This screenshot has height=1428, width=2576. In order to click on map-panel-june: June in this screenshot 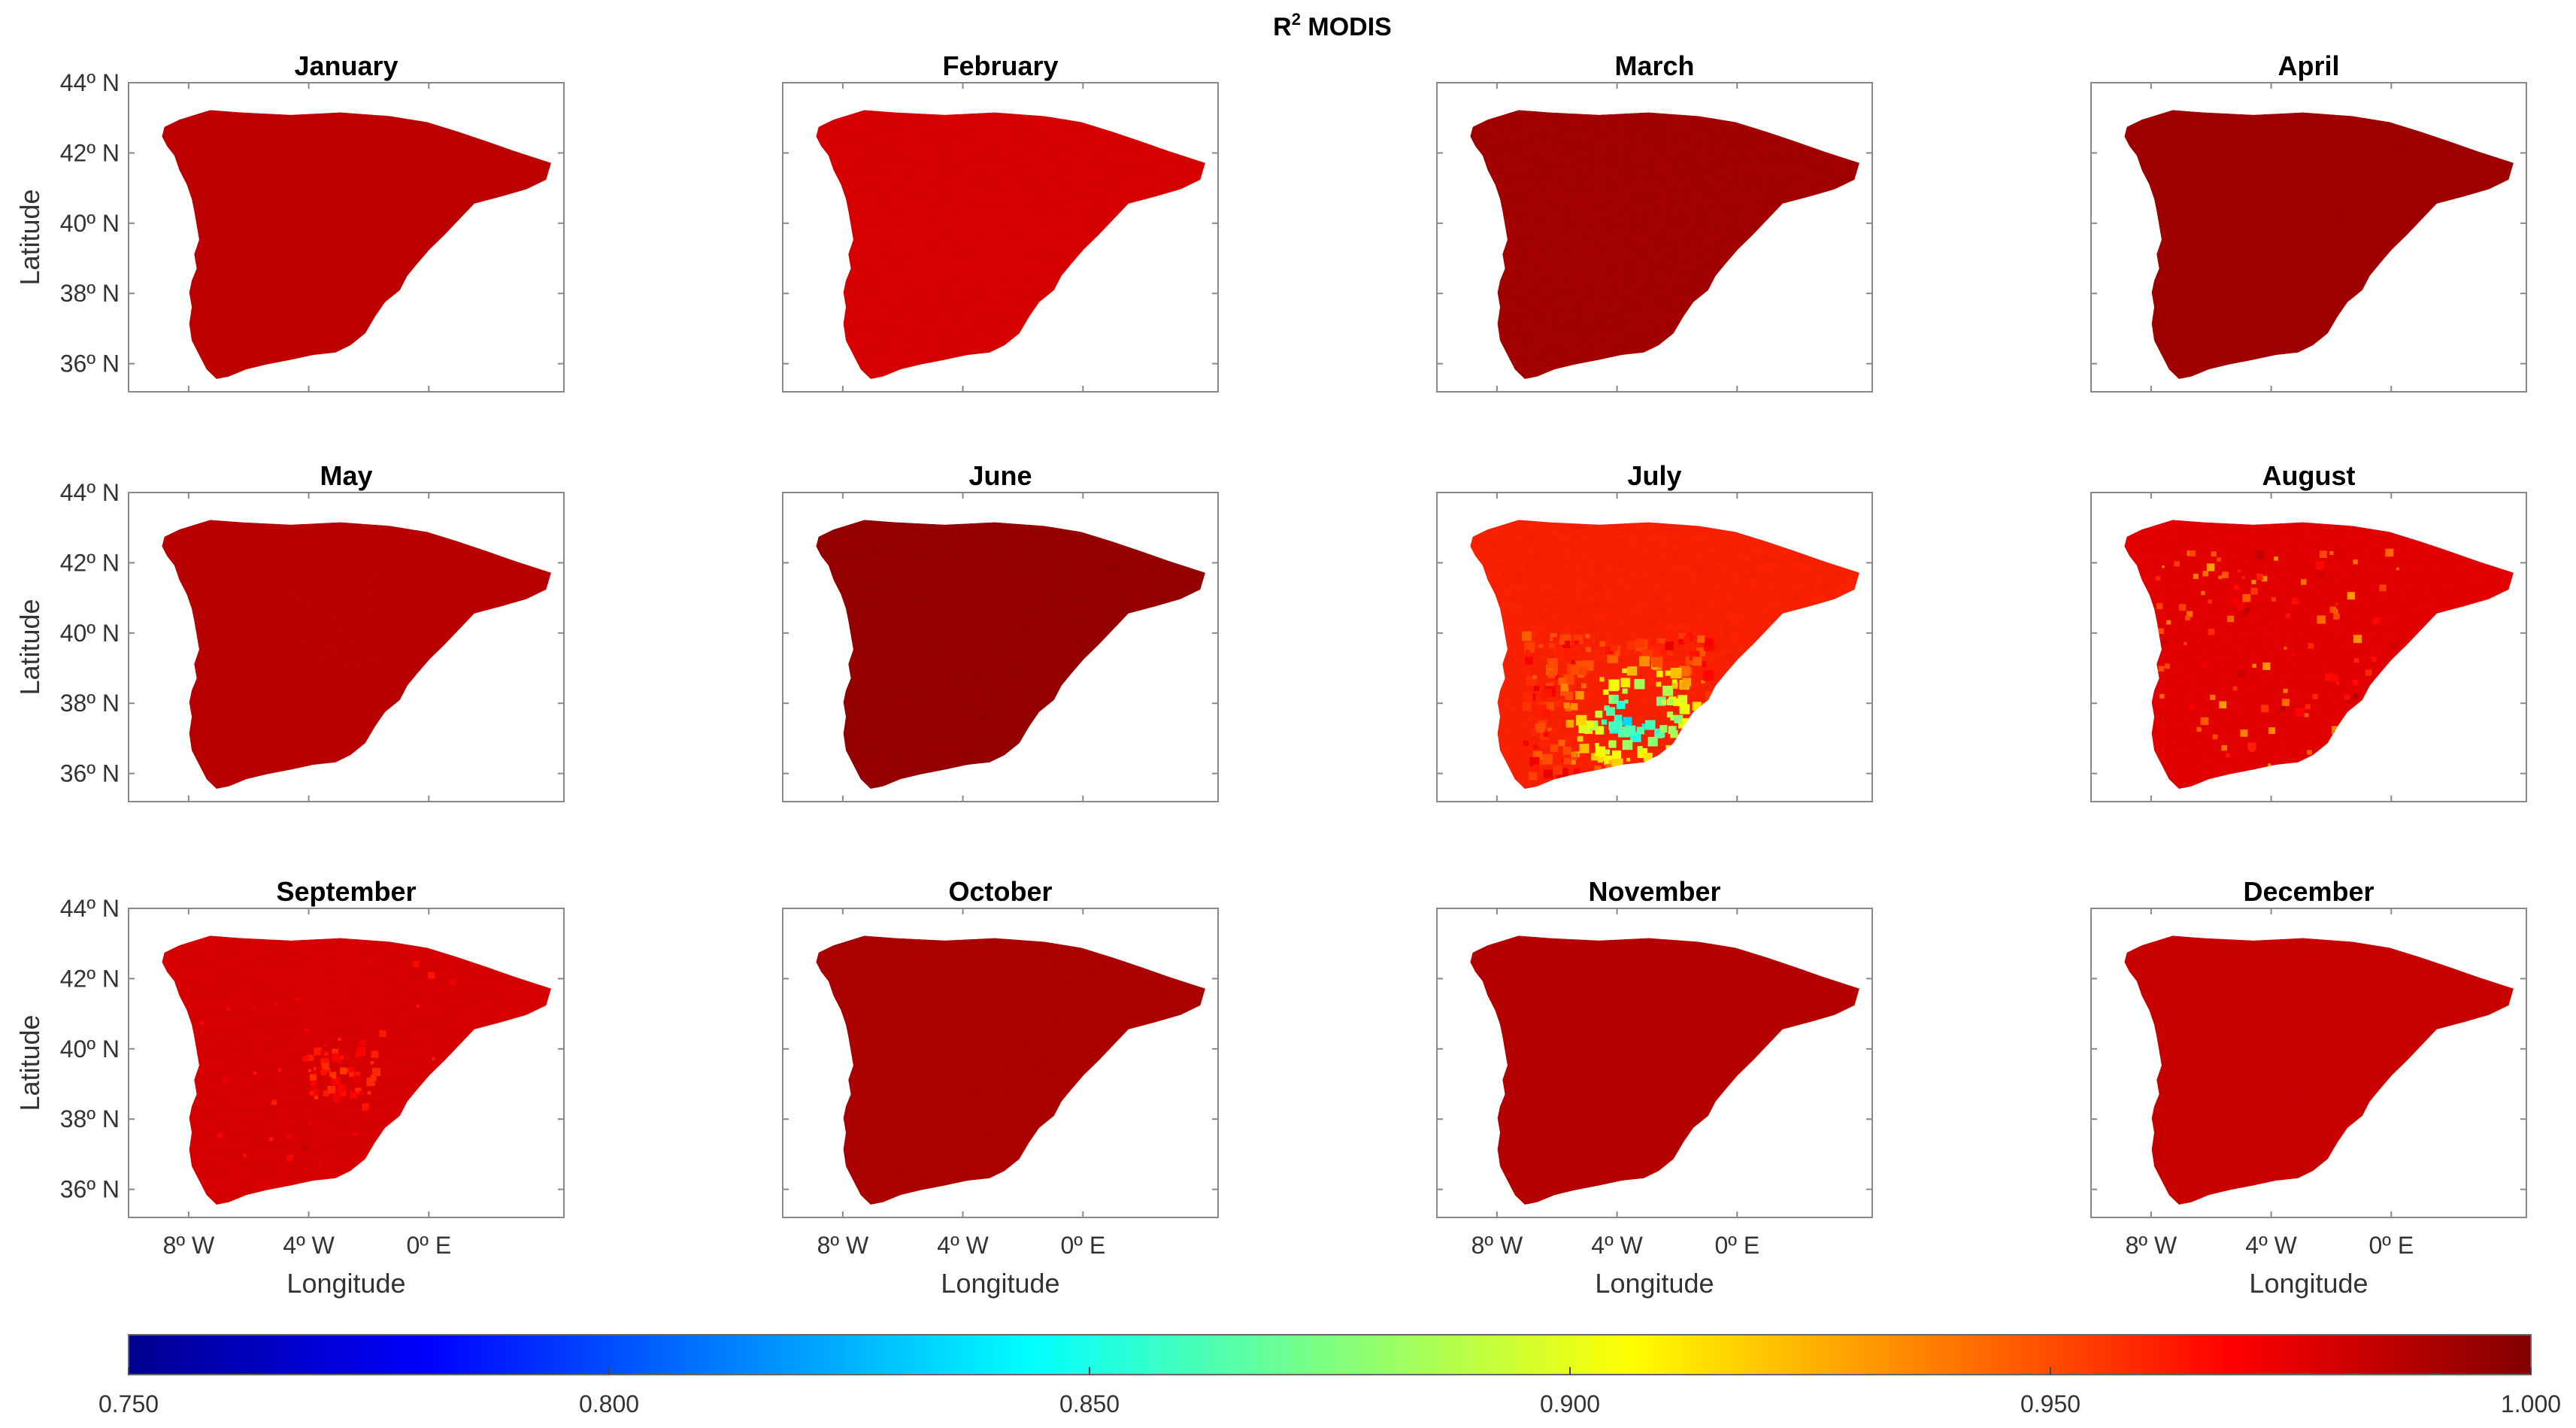, I will do `click(1000, 631)`.